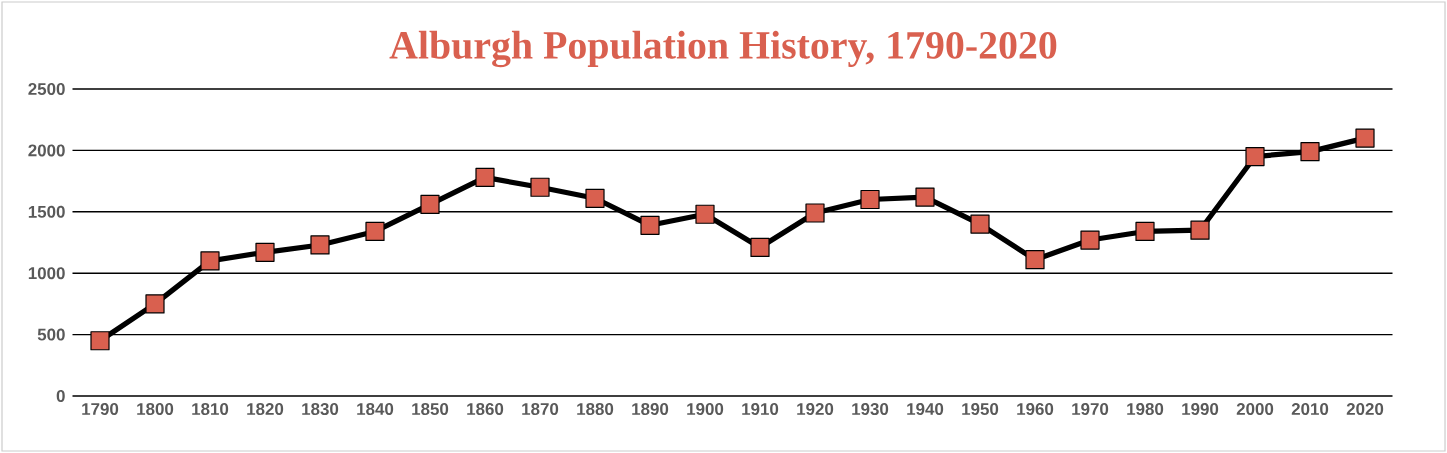 The width and height of the screenshot is (1447, 453). What do you see at coordinates (46, 150) in the screenshot?
I see `y-tick-label: 2000` at bounding box center [46, 150].